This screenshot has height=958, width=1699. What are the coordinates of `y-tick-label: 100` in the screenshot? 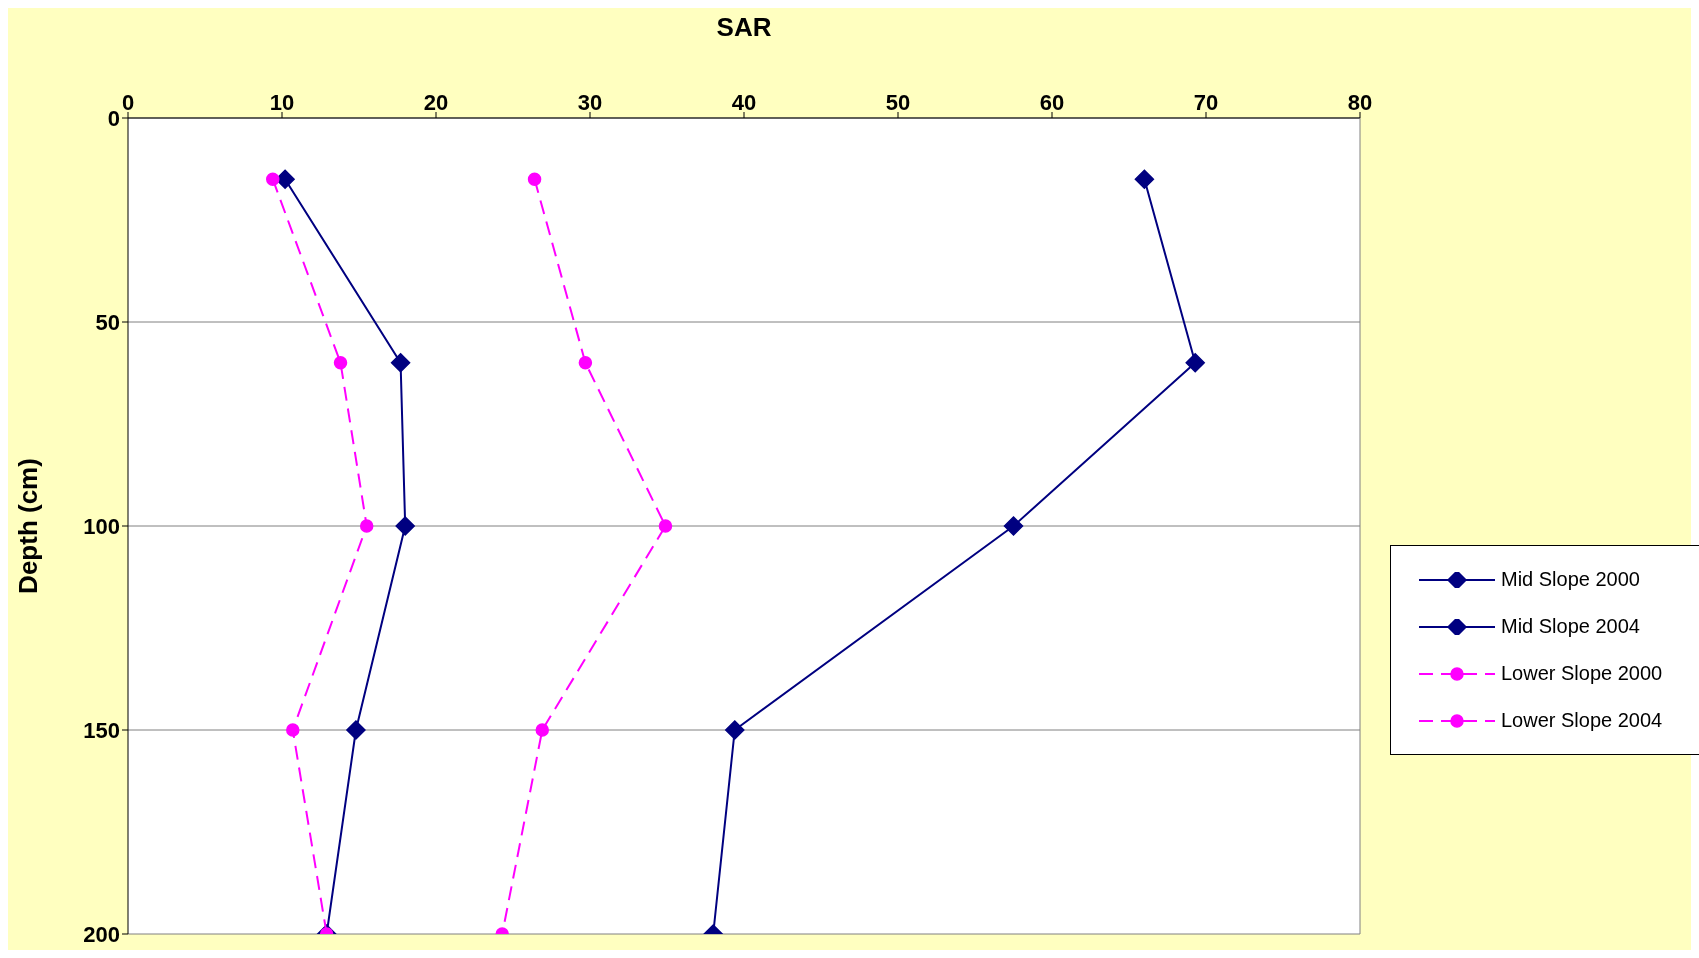 It's located at (101, 526).